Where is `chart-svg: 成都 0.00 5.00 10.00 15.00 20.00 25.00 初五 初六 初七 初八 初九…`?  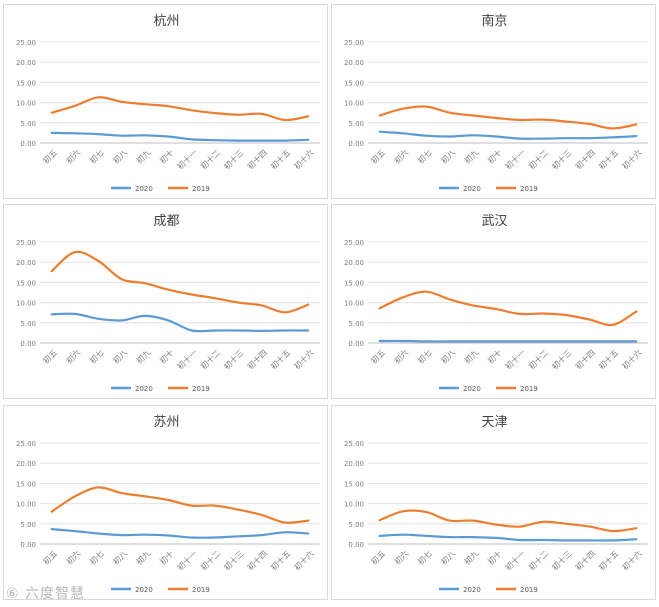
chart-svg: 成都 0.00 5.00 10.00 15.00 20.00 25.00 初五 初六 初七 初八 初九… is located at coordinates (168, 303).